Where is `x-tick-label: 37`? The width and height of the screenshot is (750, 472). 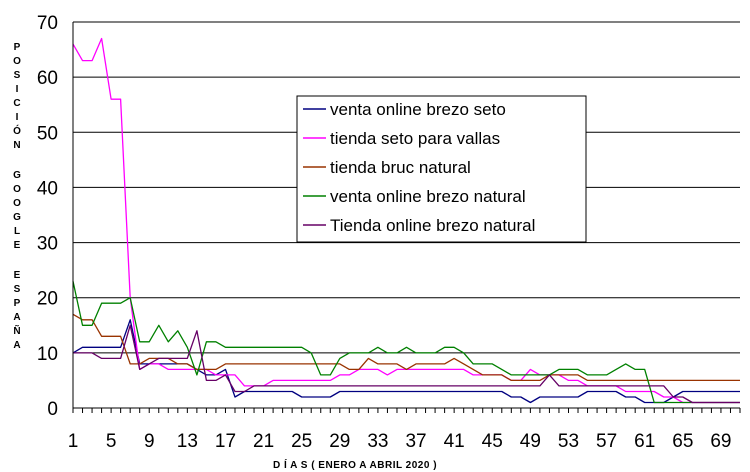 x-tick-label: 37 is located at coordinates (415, 441).